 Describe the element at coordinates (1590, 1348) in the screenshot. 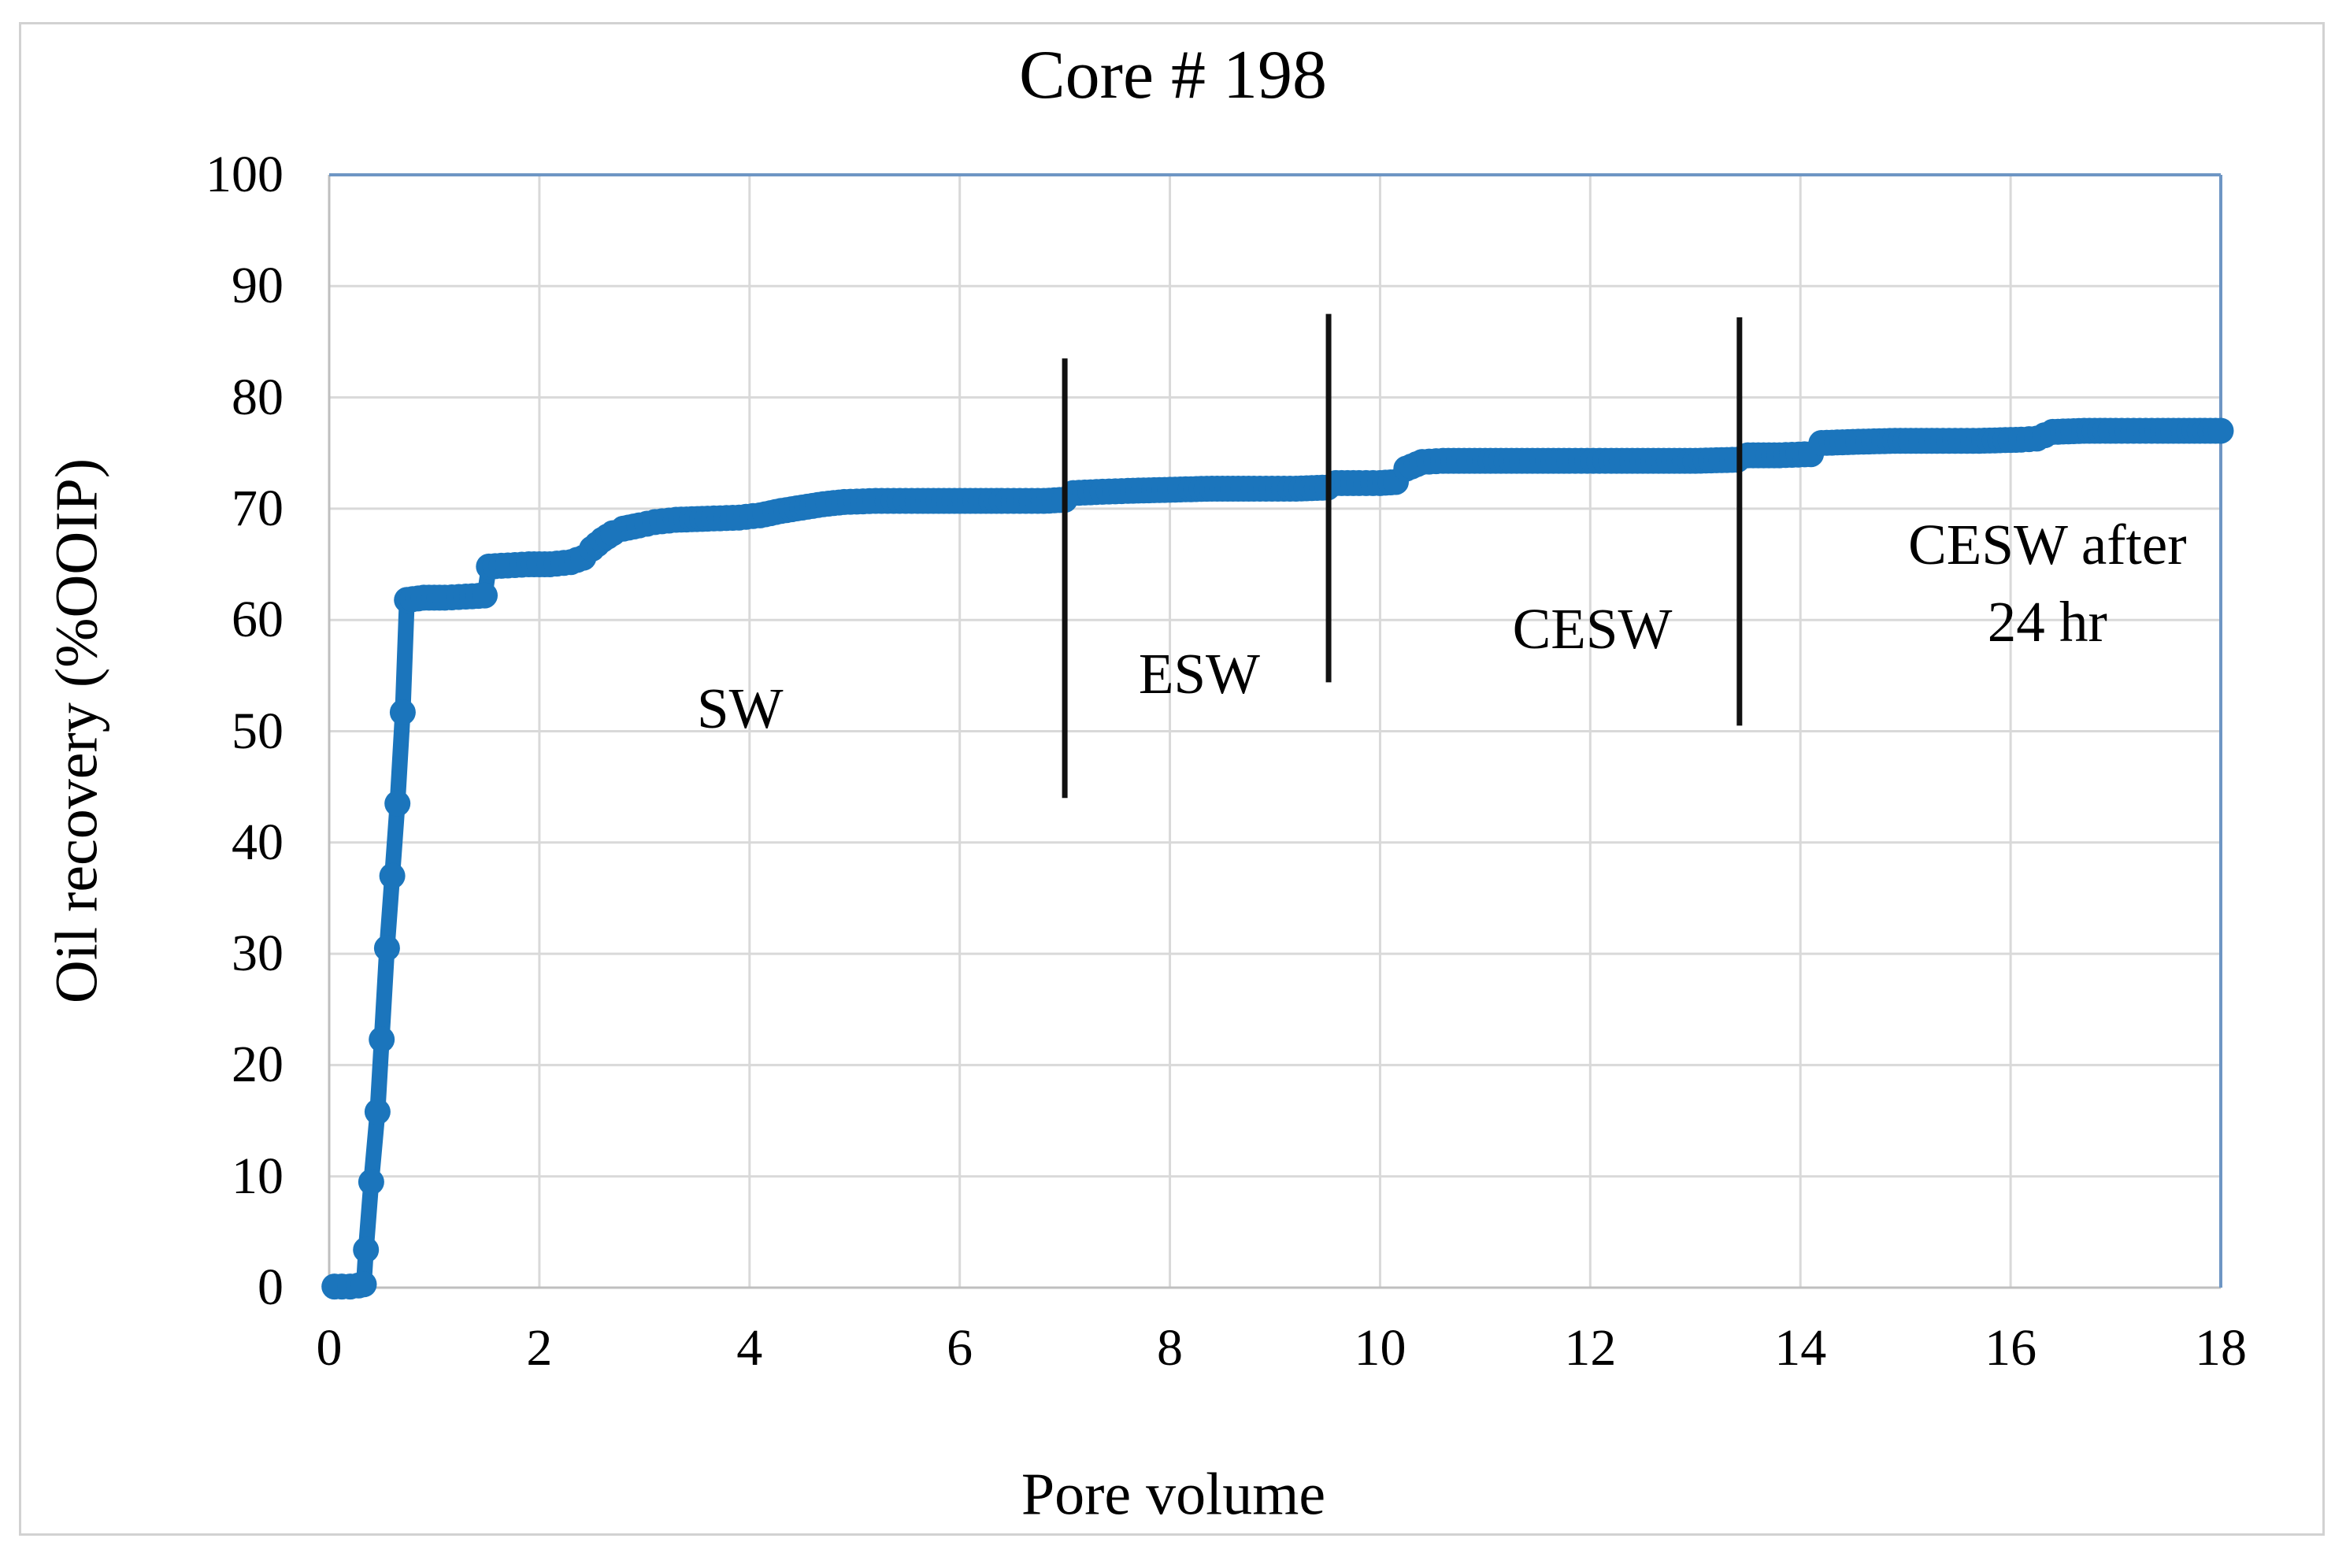

I see `x-tick-label: 12` at that location.